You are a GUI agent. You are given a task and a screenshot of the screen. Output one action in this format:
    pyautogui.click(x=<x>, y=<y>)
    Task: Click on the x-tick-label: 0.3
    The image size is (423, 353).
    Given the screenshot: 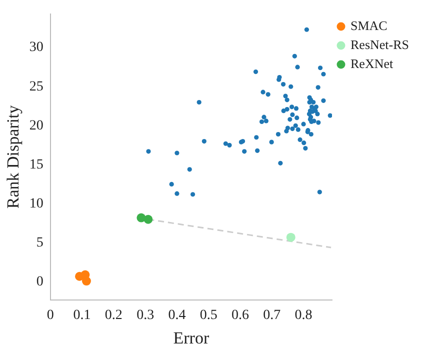 What is the action you would take?
    pyautogui.click(x=145, y=315)
    